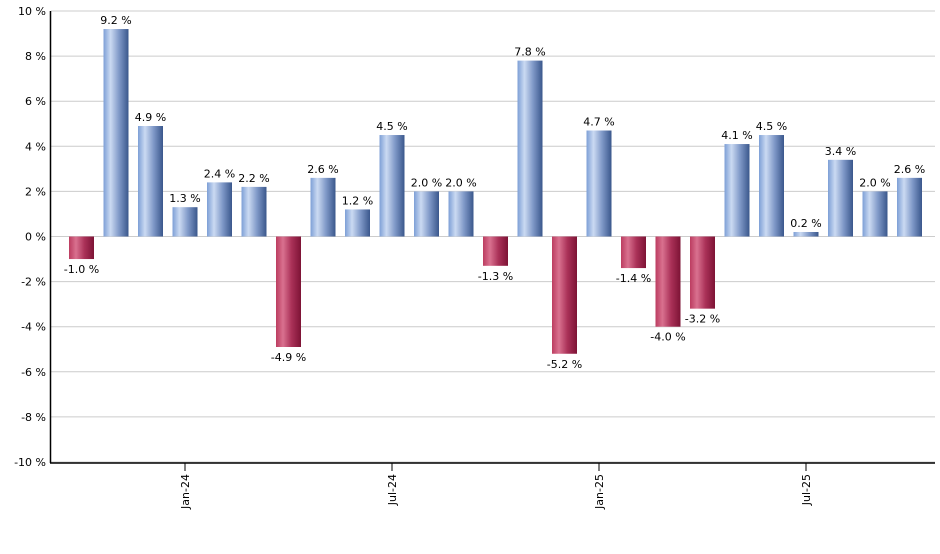  What do you see at coordinates (184, 198) in the screenshot?
I see `bar-value-label: 1.3 %` at bounding box center [184, 198].